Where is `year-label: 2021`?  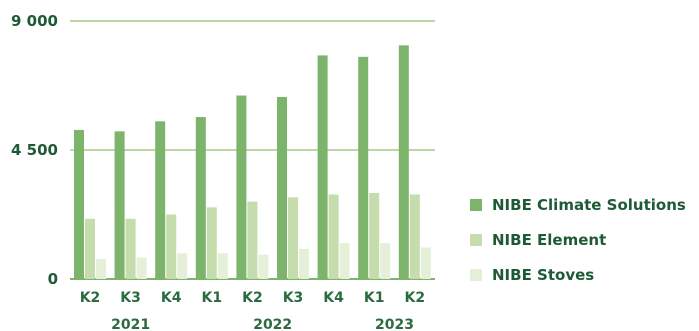 year-label: 2021 is located at coordinates (130, 324).